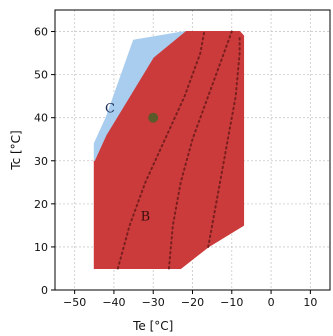  What do you see at coordinates (152, 326) in the screenshot?
I see `x-axis-label: Te [°C]` at bounding box center [152, 326].